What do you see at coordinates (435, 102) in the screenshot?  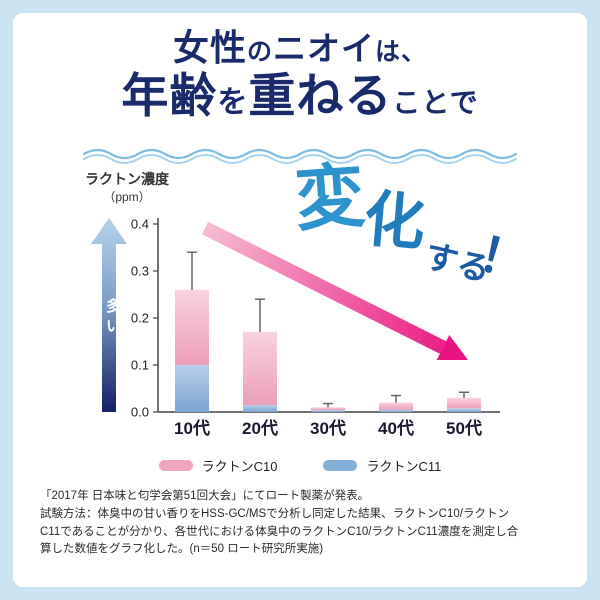 I see `title-text: ことで` at bounding box center [435, 102].